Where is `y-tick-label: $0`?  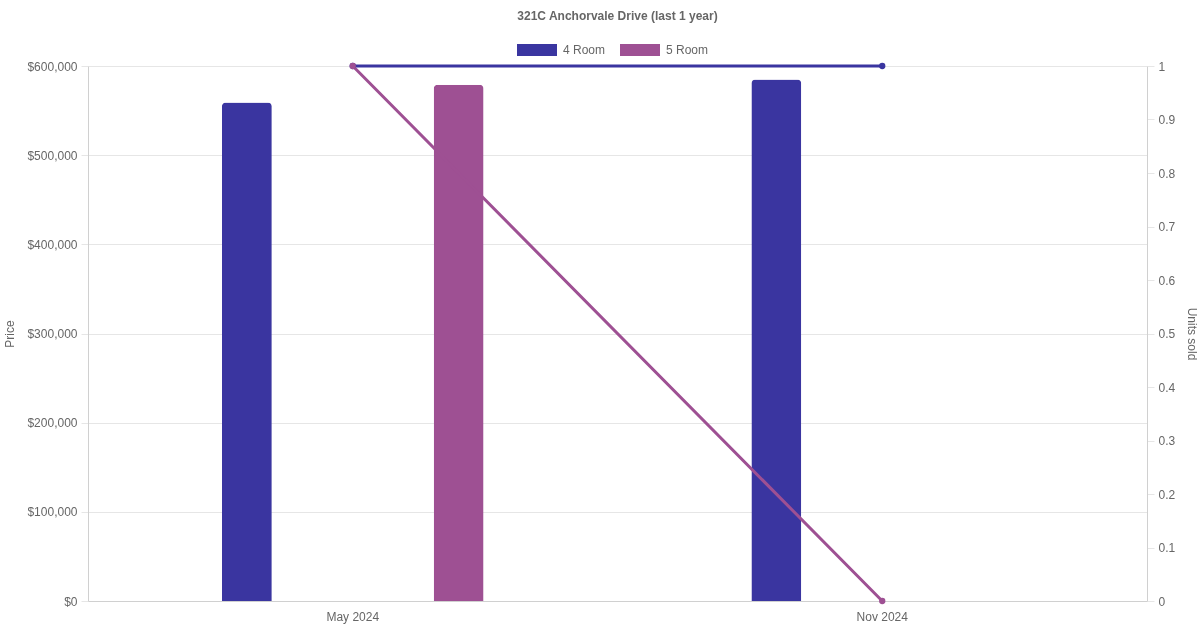 y-tick-label: $0 is located at coordinates (71, 601).